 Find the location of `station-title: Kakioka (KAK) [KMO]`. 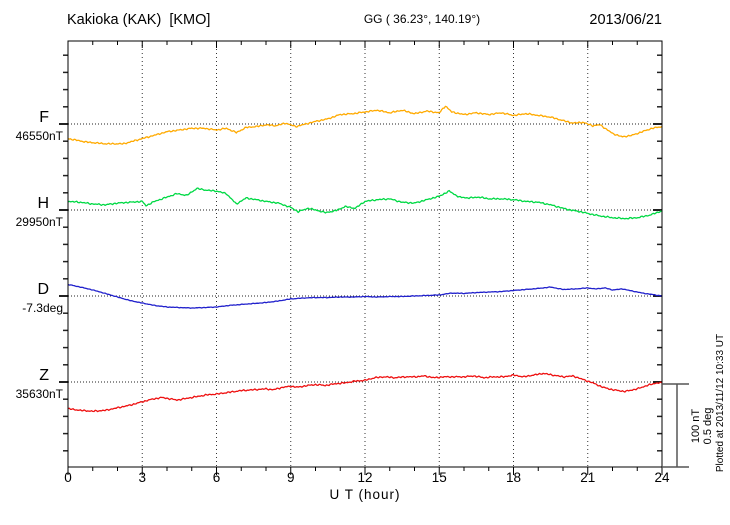

station-title: Kakioka (KAK) [KMO] is located at coordinates (138, 20).